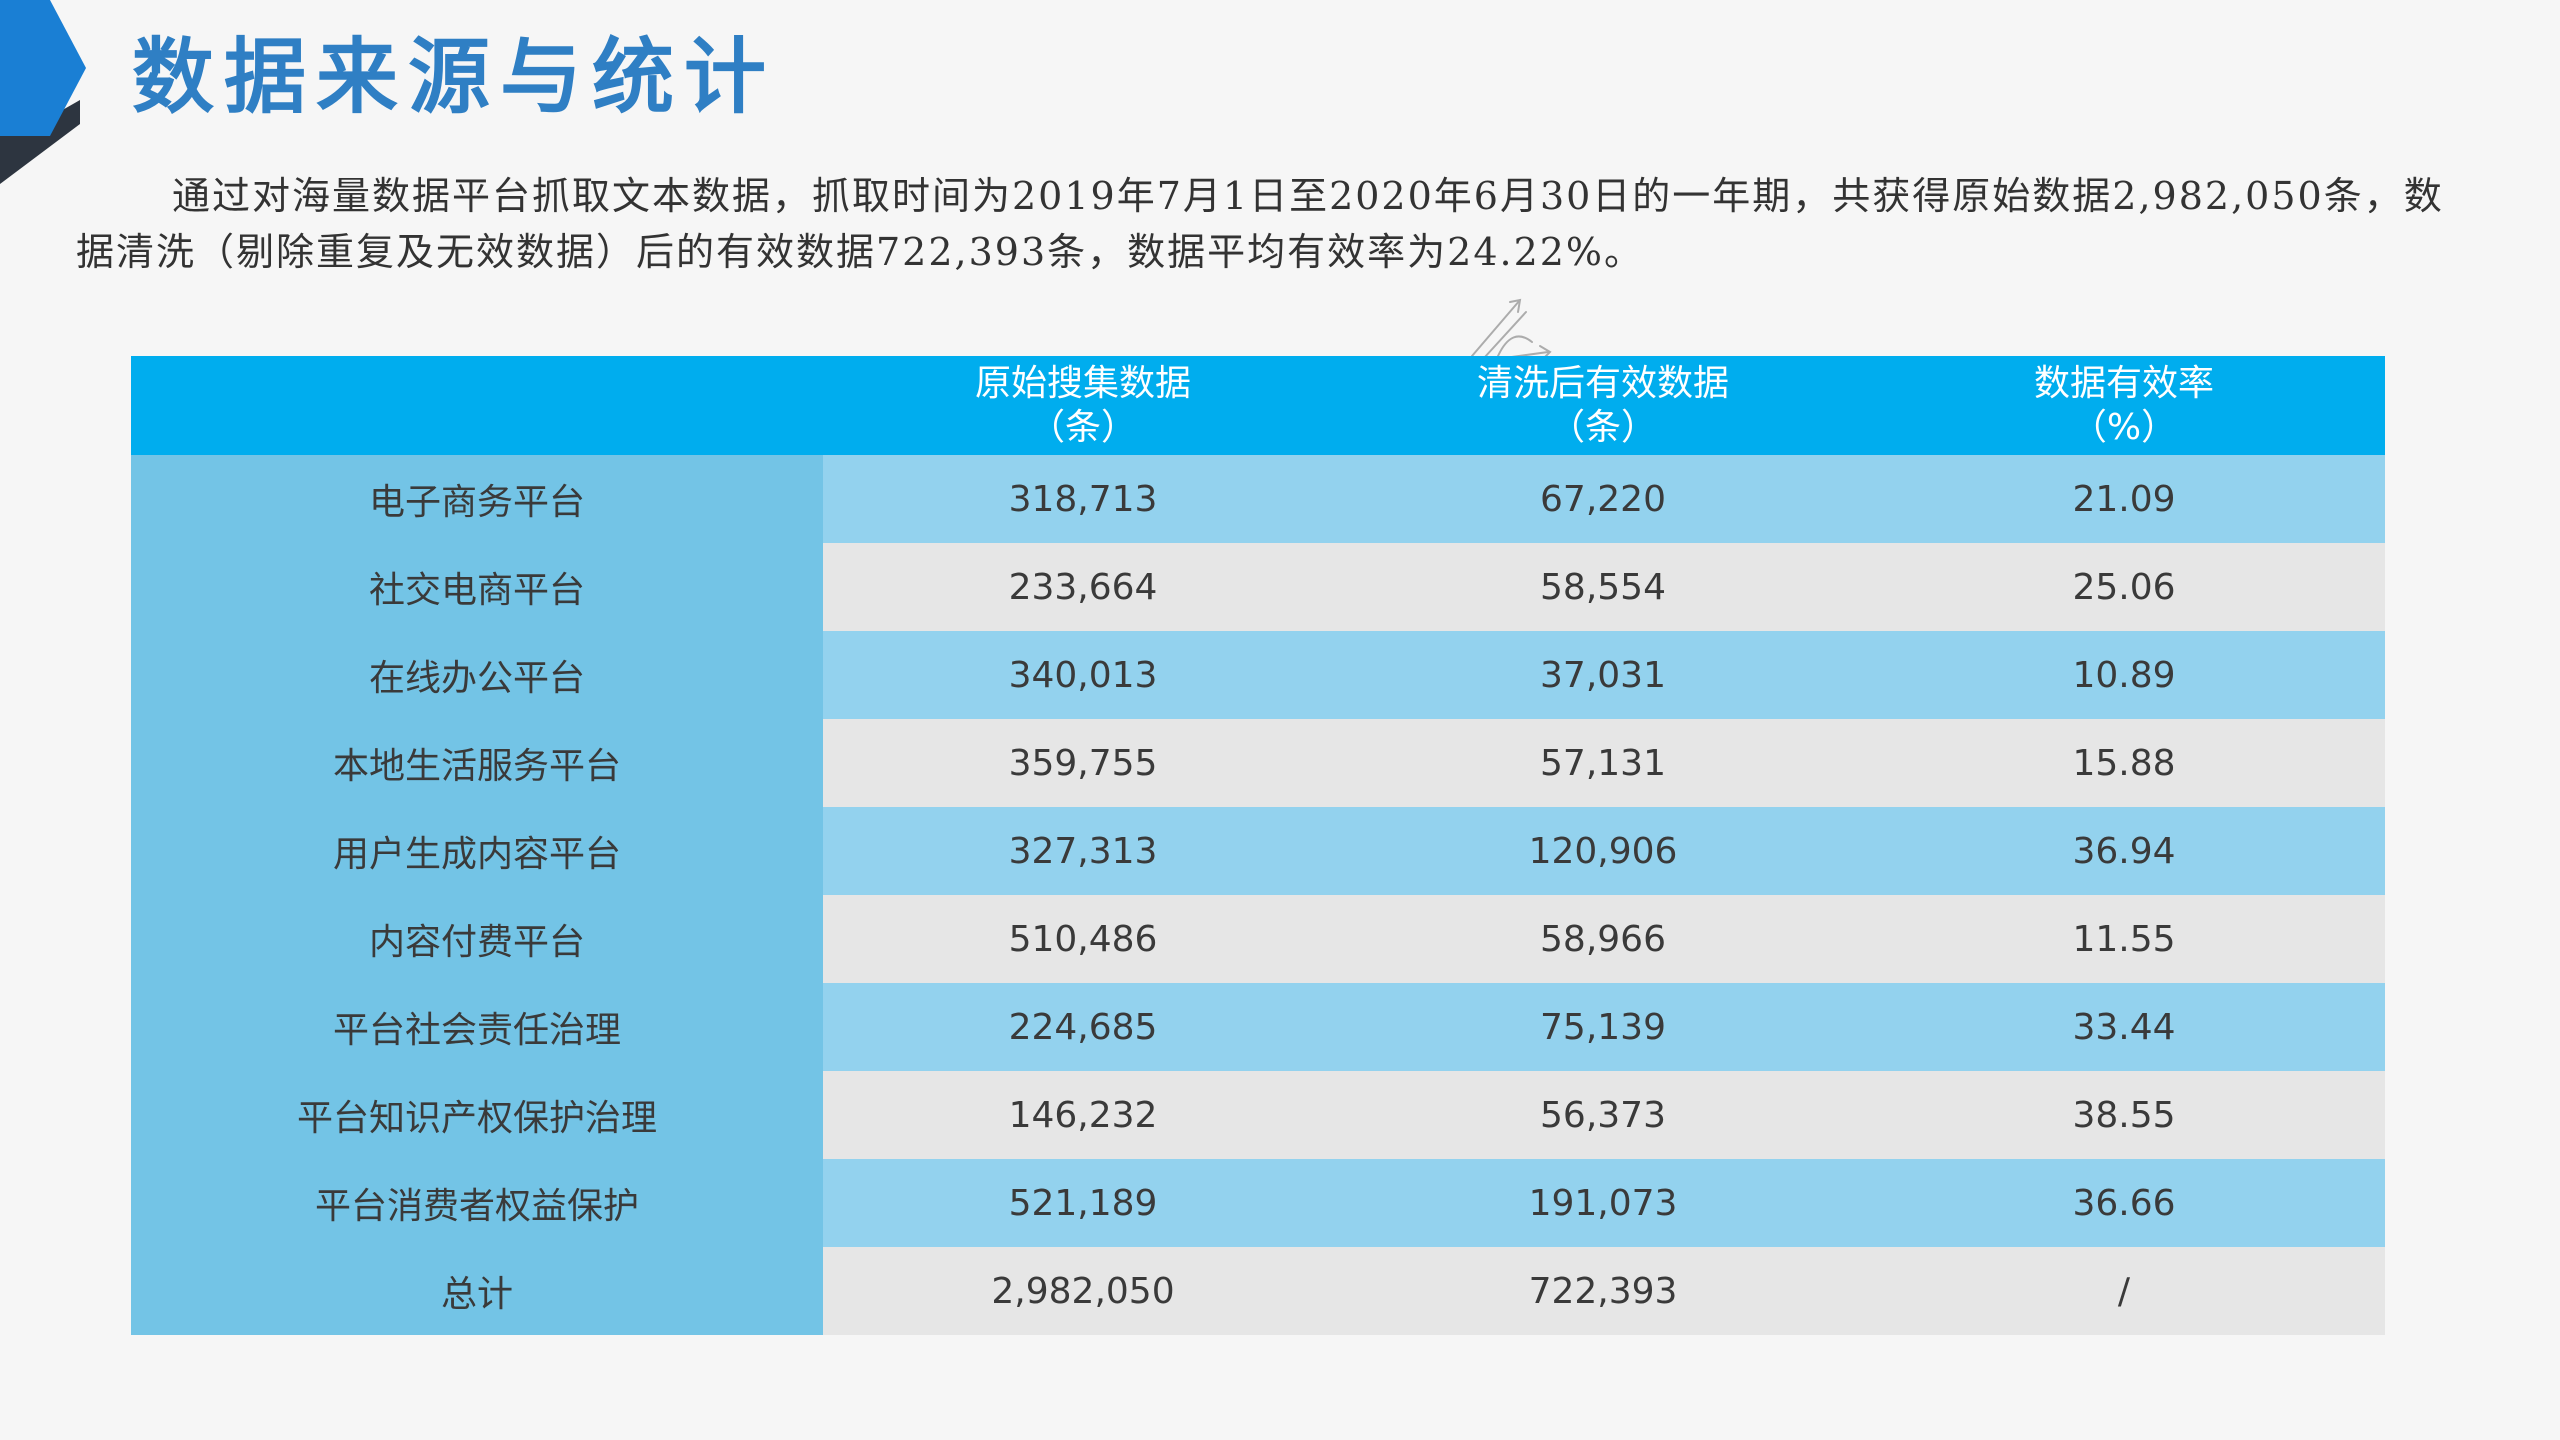  What do you see at coordinates (1603, 1115) in the screenshot?
I see `clean-count-cell: 56,373` at bounding box center [1603, 1115].